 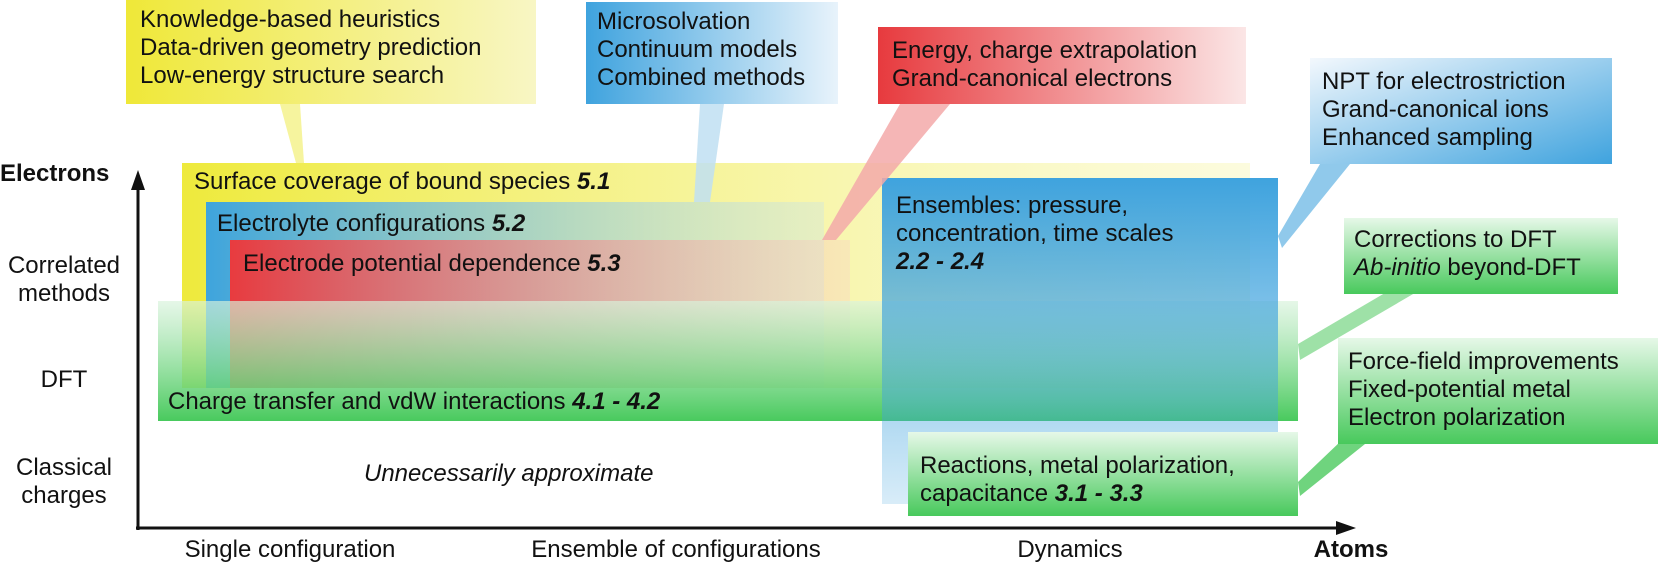 I want to click on callout-green1-rest: beyond-DFT, so click(x=1510, y=267).